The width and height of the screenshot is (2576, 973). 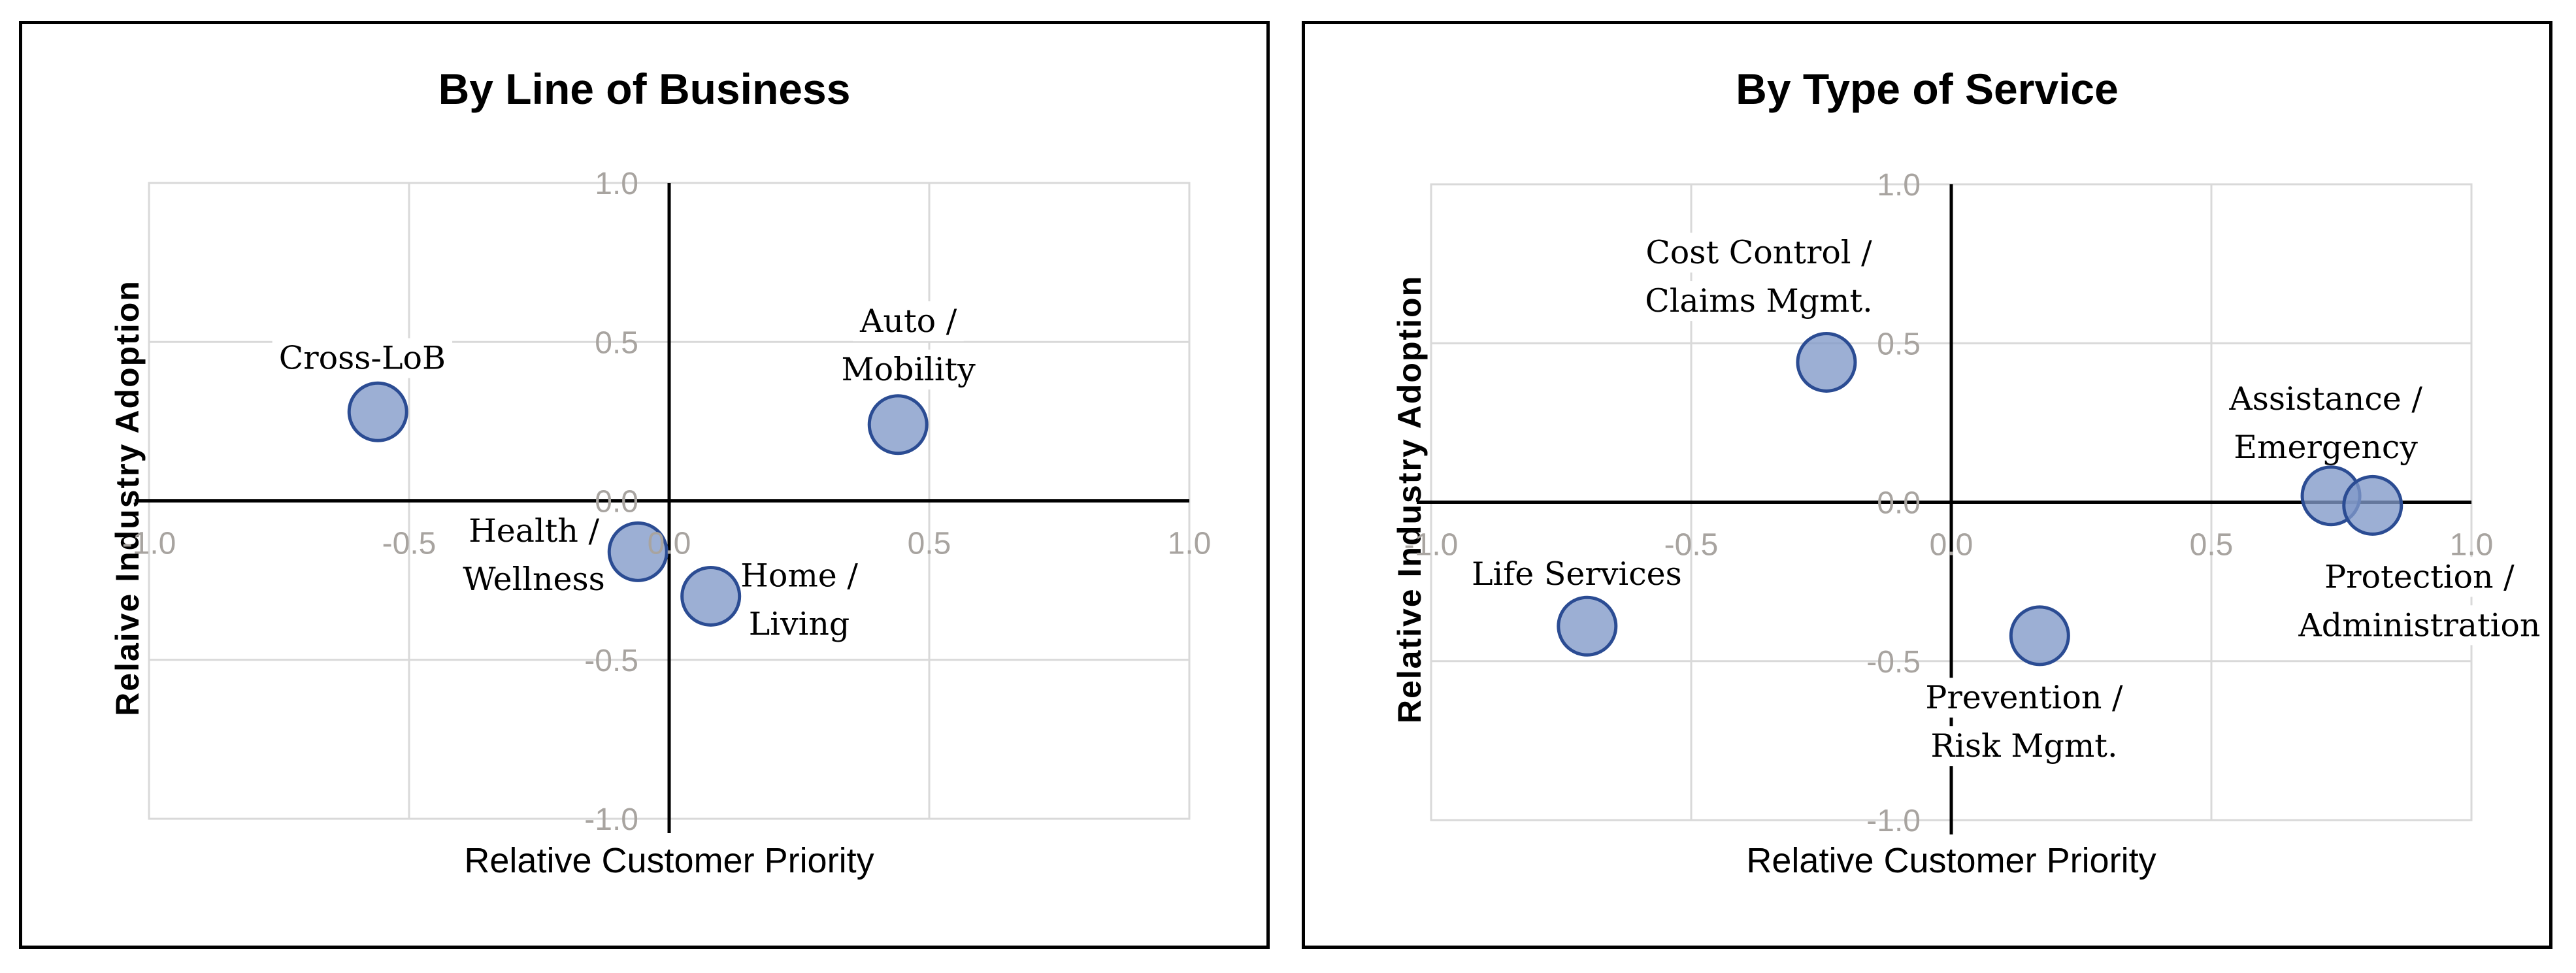 I want to click on data-point-label-line: Cross-LoB, so click(x=362, y=358).